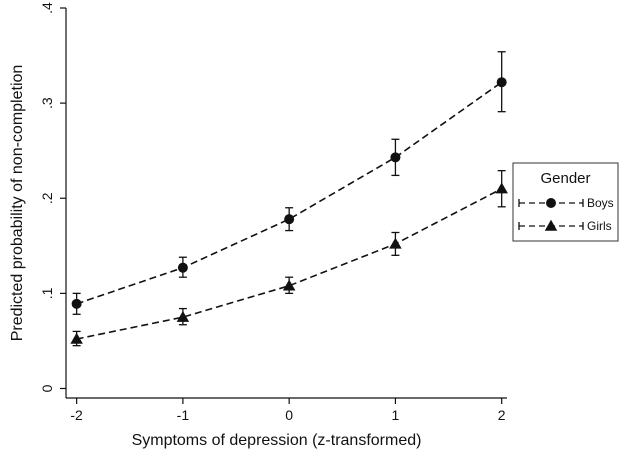 This screenshot has width=624, height=456. I want to click on y-tick-label: .1, so click(47, 293).